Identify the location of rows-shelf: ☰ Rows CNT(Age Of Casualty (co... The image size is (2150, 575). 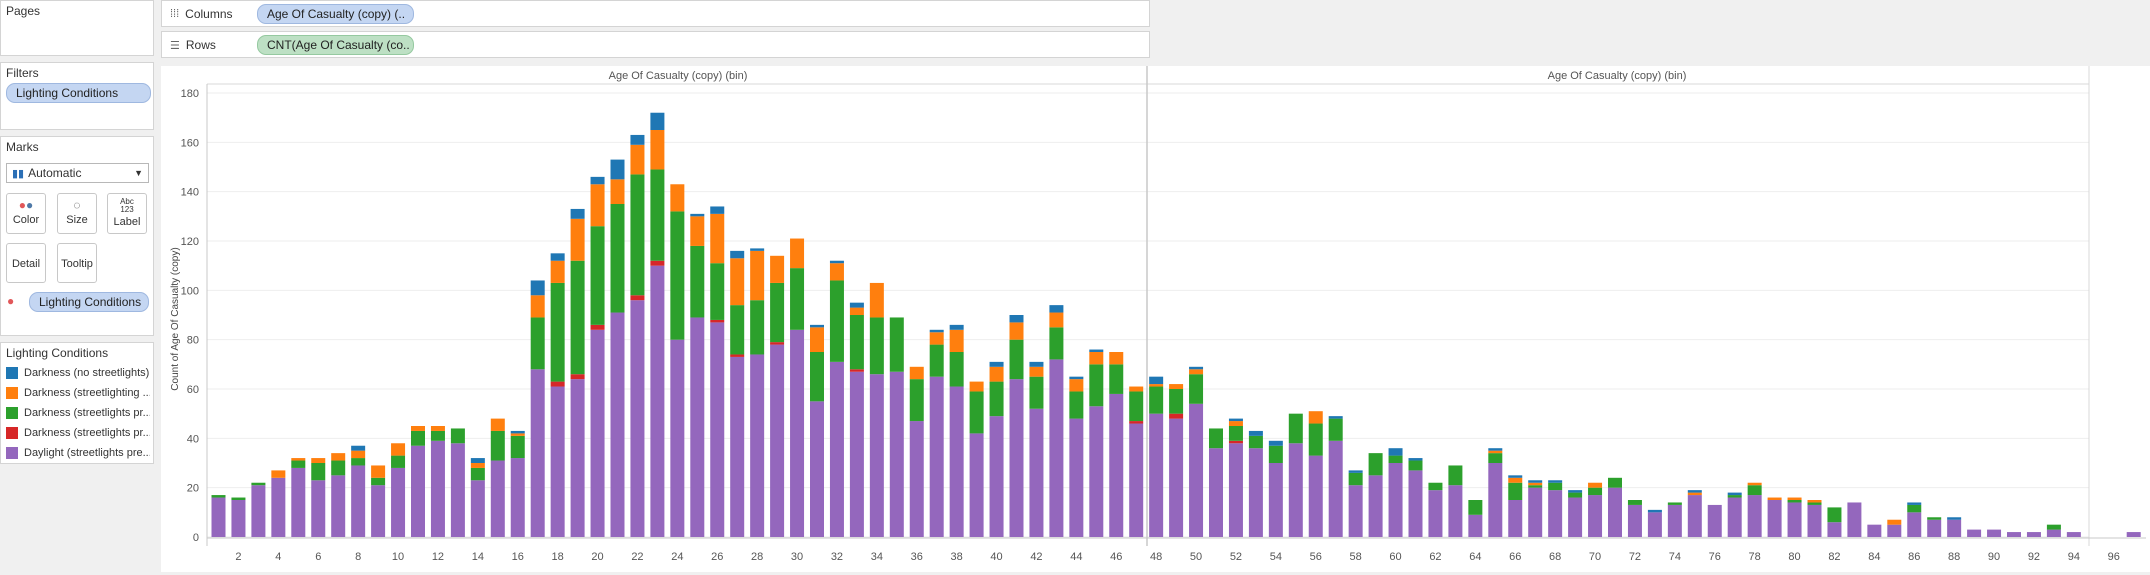
(655, 44).